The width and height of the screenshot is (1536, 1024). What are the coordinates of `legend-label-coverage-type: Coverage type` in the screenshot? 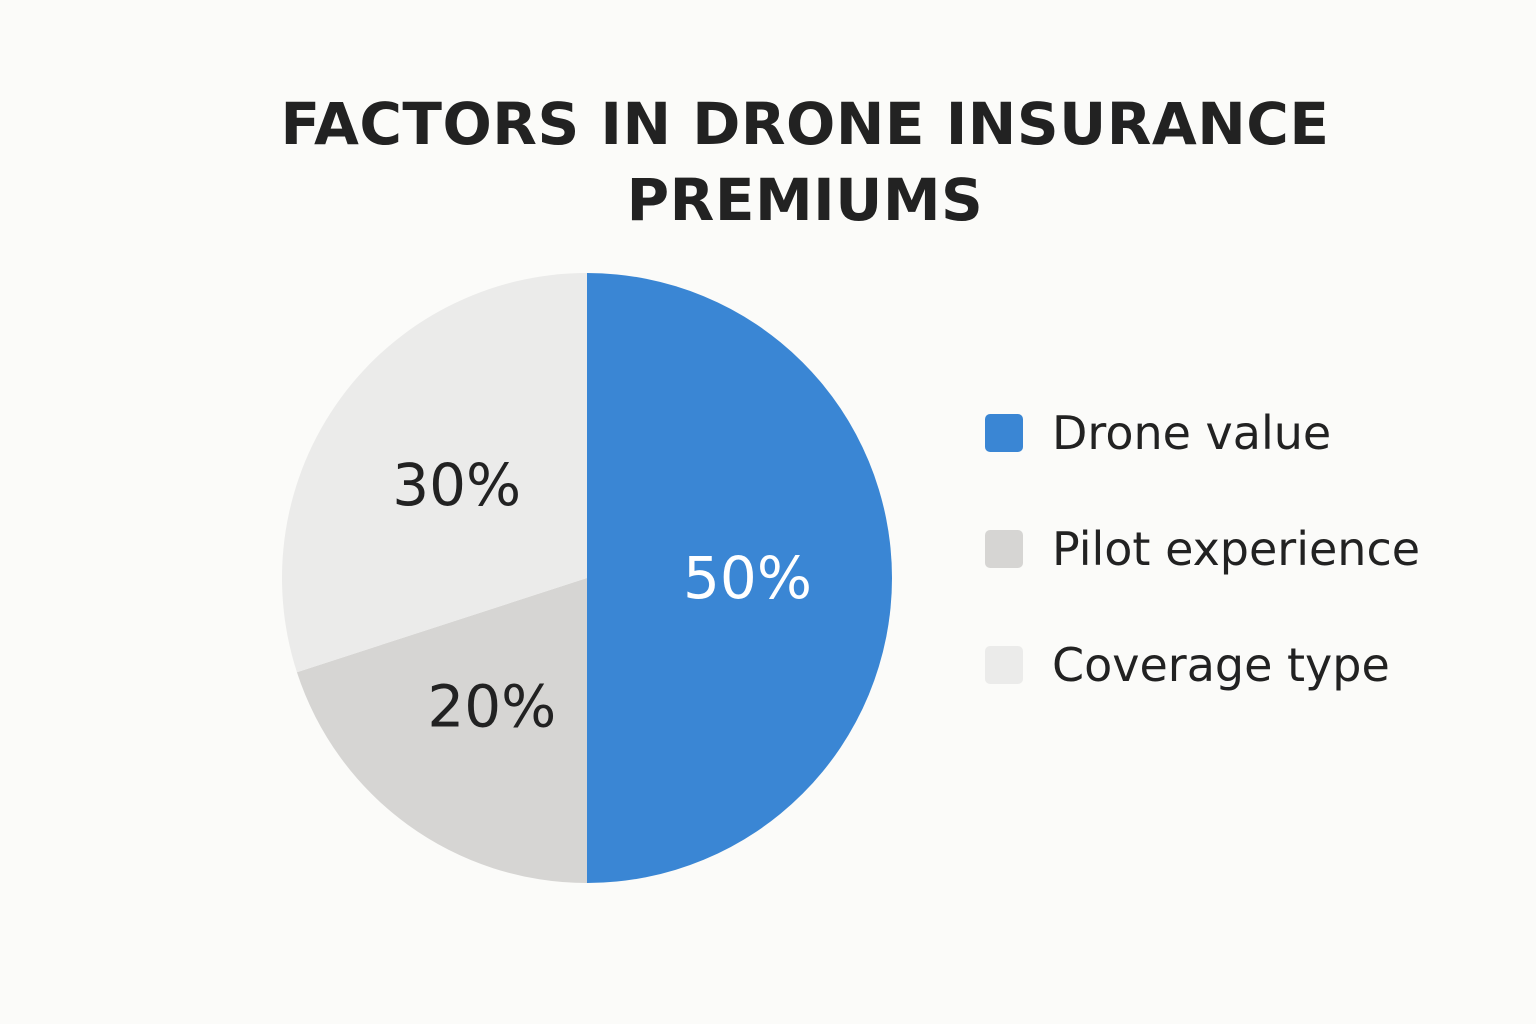 It's located at (1221, 665).